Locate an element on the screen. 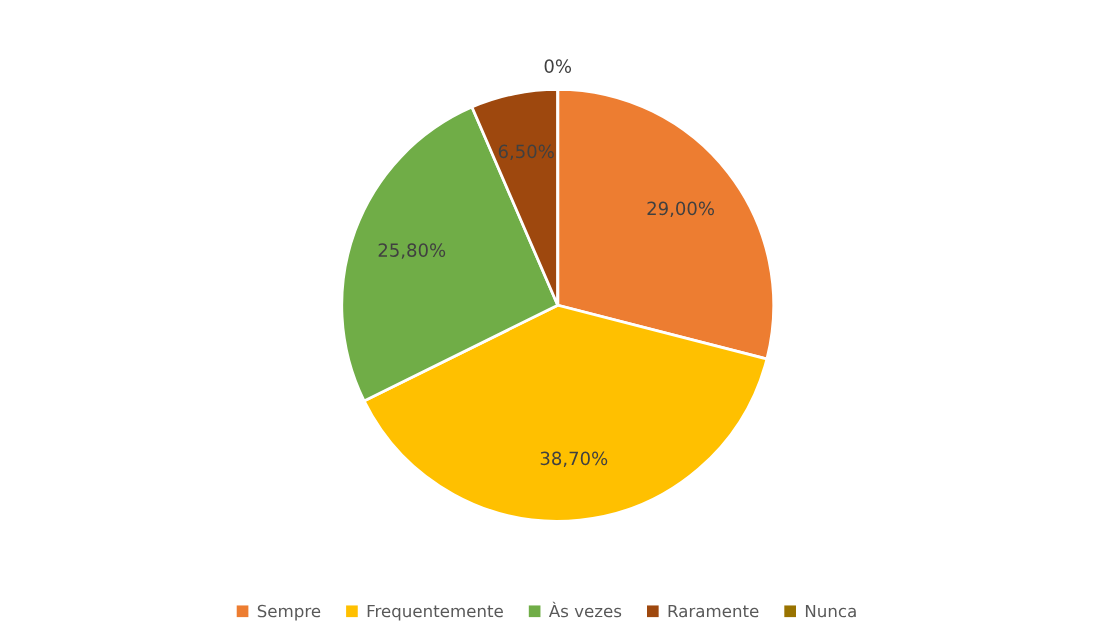  legend-label: Frequentemente is located at coordinates (435, 612).